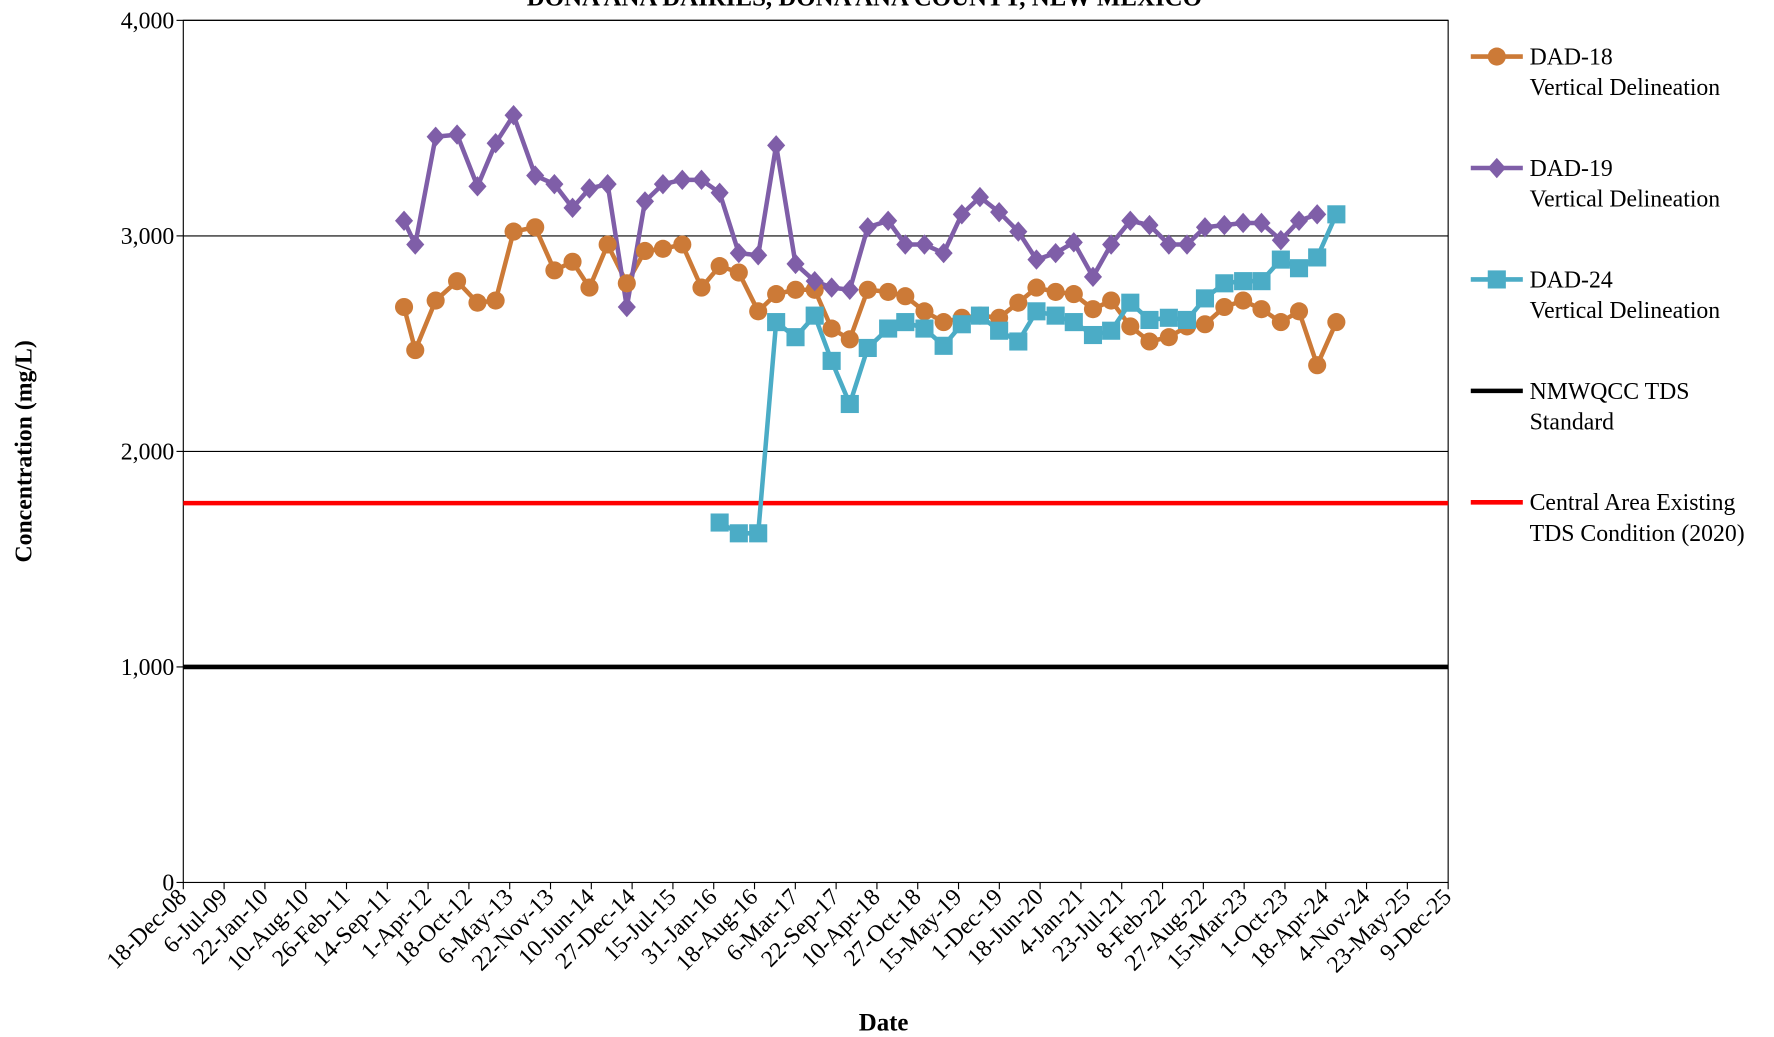 The height and width of the screenshot is (1037, 1774). Describe the element at coordinates (1625, 184) in the screenshot. I see `legend-label: DAD-19 Vertical Delineation` at that location.